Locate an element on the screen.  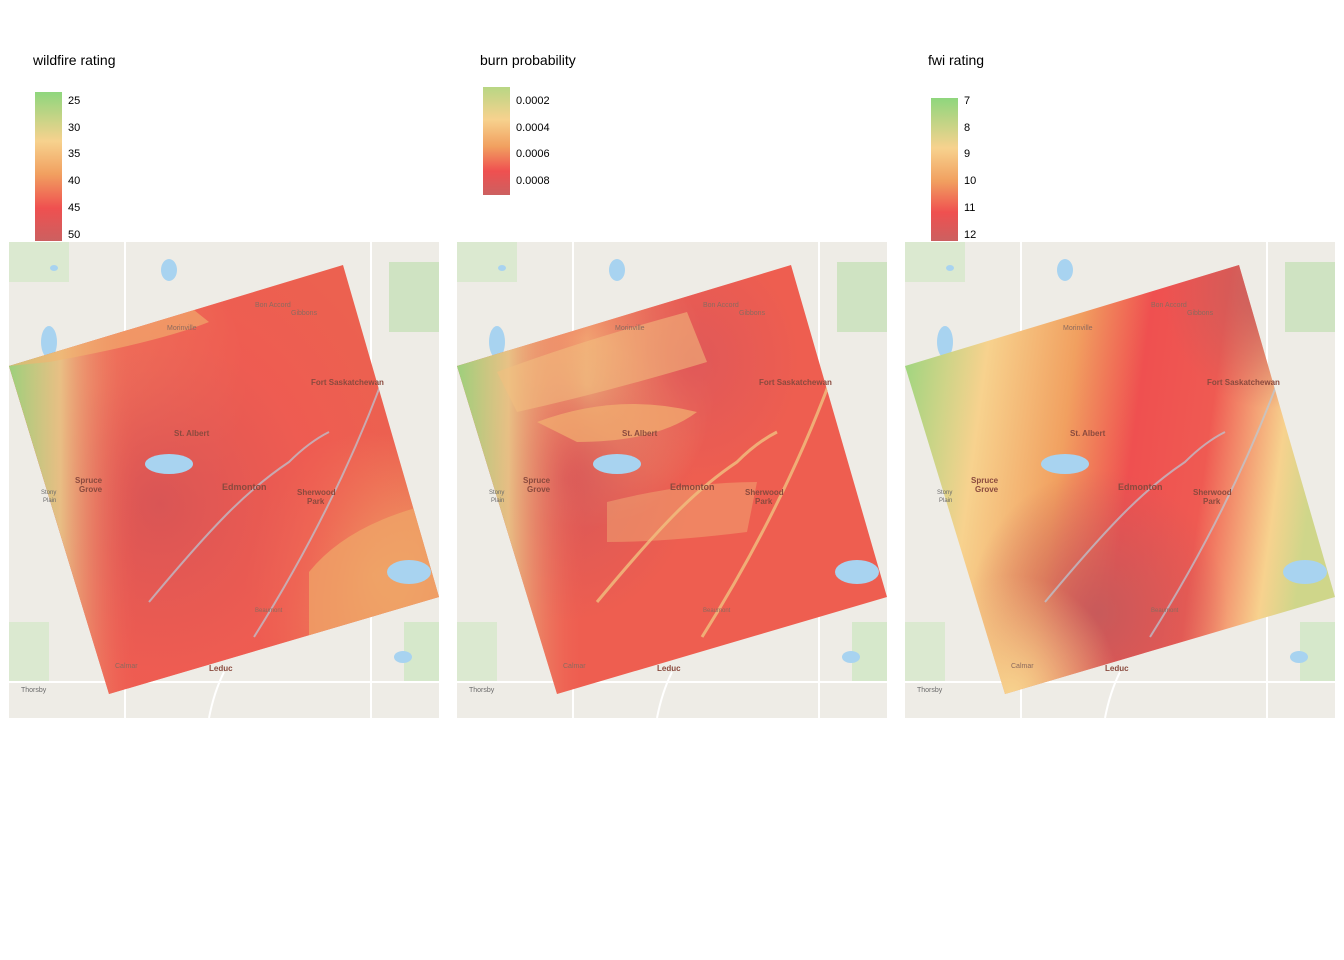
legend-tick: 25 is located at coordinates (74, 101).